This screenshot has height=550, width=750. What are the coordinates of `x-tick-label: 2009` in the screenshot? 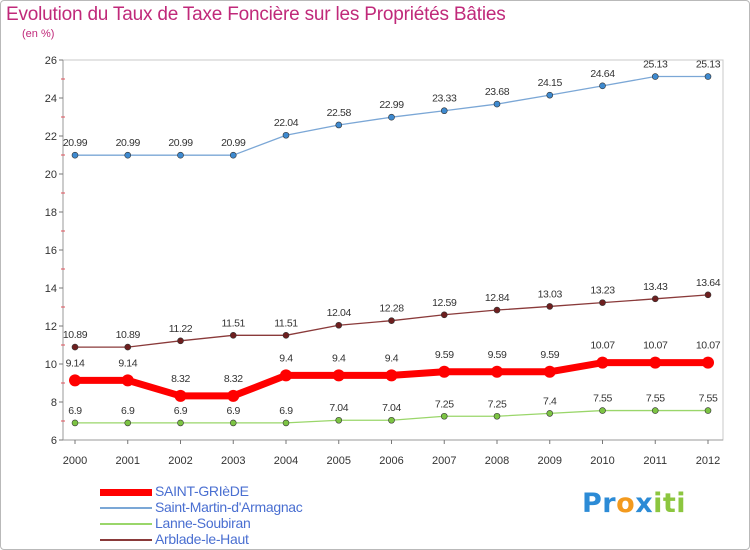 It's located at (550, 461).